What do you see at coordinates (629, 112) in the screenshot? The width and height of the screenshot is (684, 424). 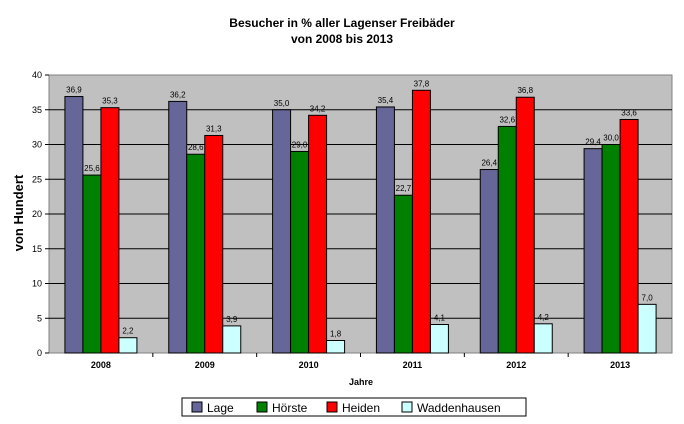 I see `data-label: 33,6` at bounding box center [629, 112].